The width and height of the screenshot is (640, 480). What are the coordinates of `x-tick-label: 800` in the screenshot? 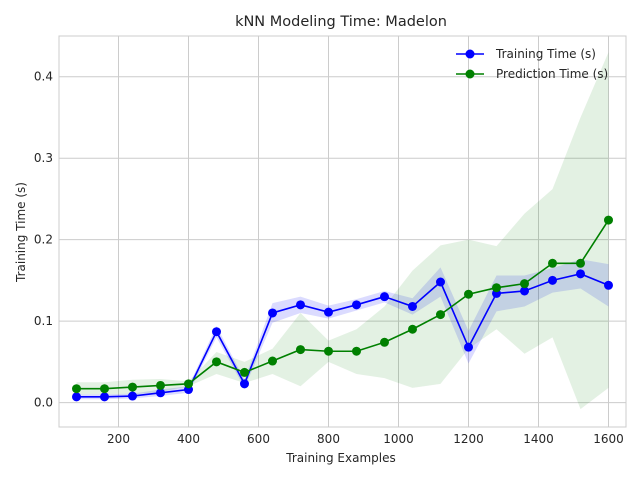 It's located at (328, 439).